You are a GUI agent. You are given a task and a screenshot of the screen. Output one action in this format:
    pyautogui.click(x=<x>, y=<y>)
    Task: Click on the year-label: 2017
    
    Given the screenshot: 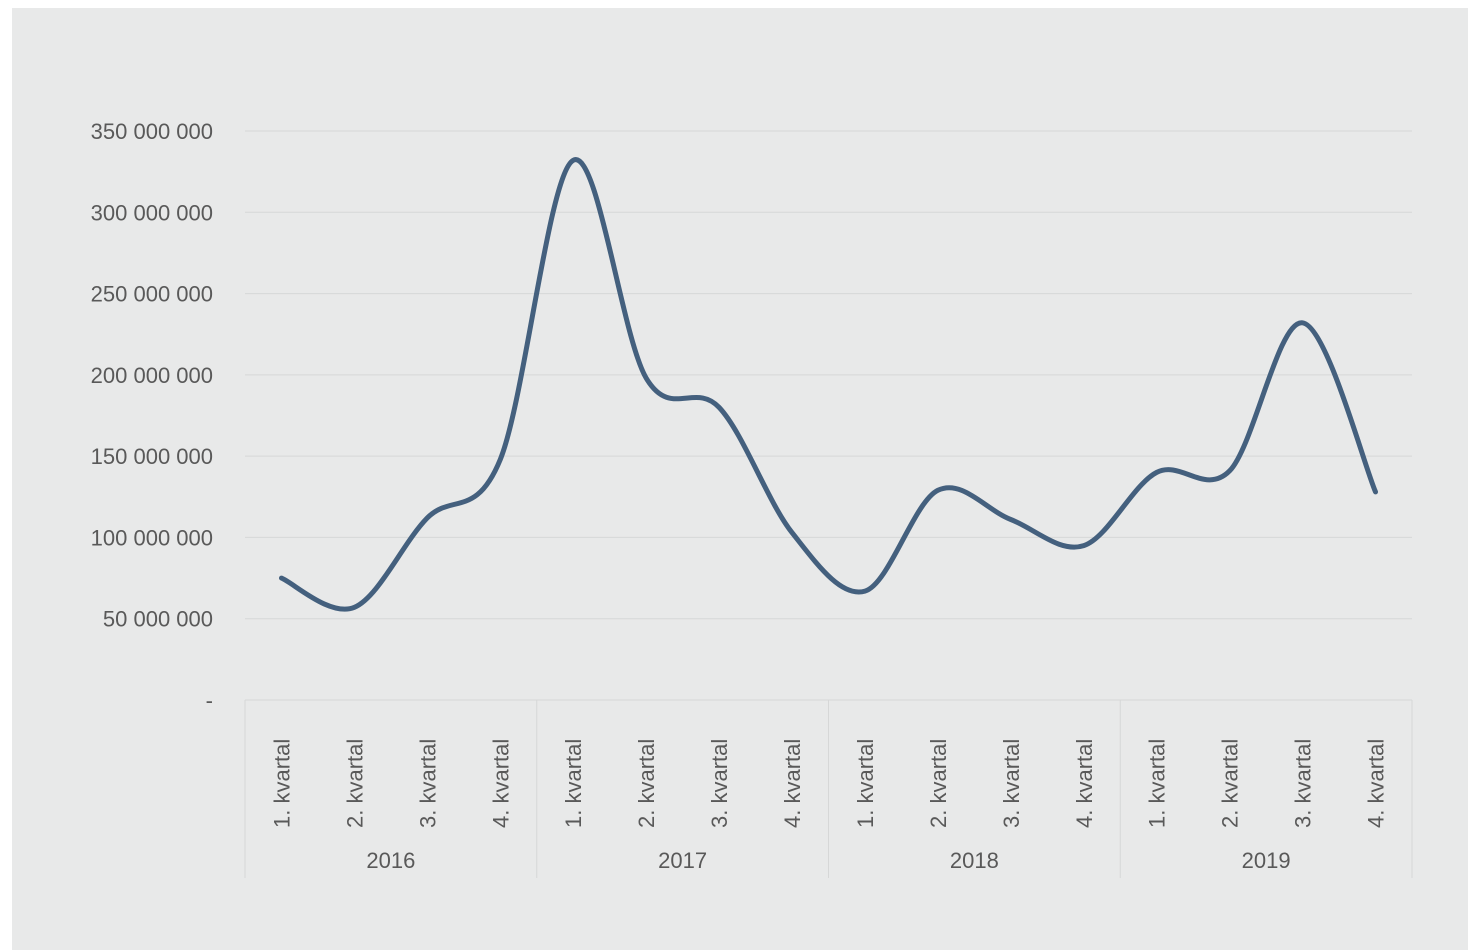 What is the action you would take?
    pyautogui.click(x=682, y=860)
    